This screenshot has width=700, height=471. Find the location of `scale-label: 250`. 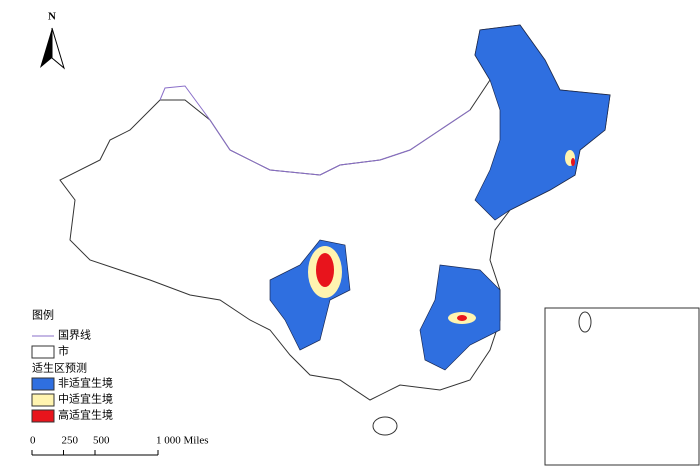

scale-label: 250 is located at coordinates (70, 441).